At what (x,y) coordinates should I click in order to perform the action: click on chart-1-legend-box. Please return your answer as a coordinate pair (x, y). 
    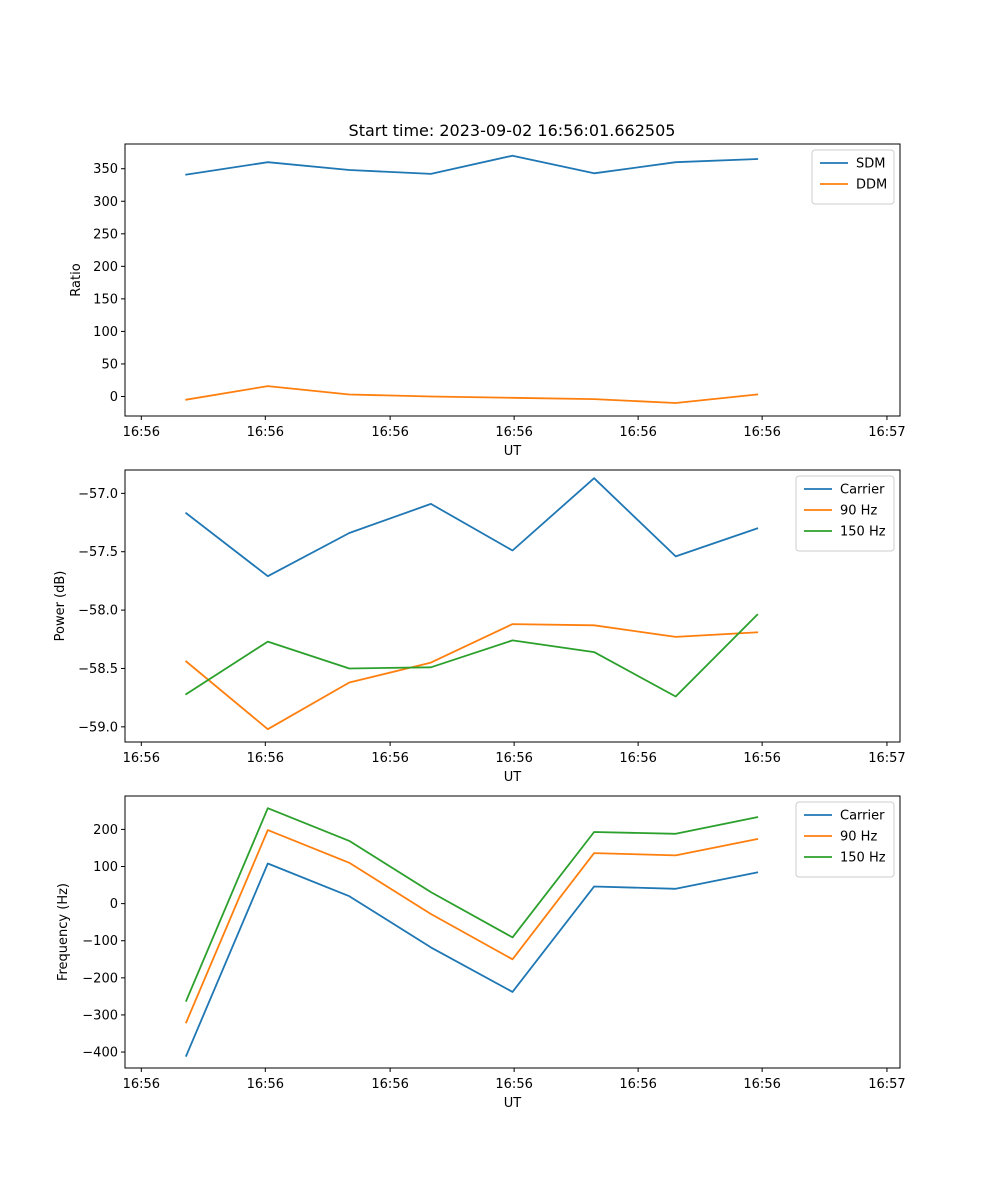
    Looking at the image, I should click on (845, 513).